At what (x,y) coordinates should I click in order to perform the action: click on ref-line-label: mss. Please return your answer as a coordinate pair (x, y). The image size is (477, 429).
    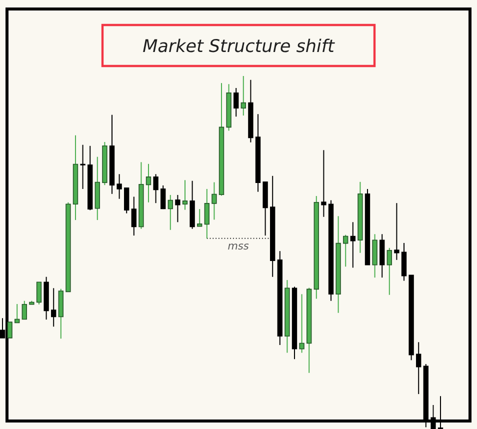
    Looking at the image, I should click on (238, 247).